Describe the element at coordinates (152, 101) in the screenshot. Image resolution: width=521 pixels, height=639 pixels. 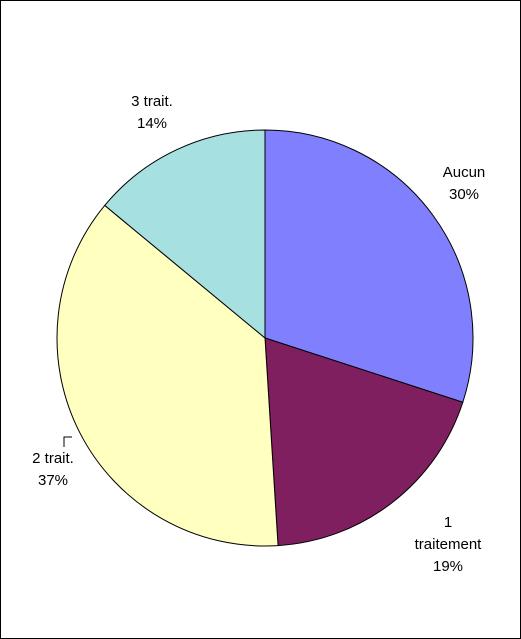
I see `slice-name-3: 3 trait.` at that location.